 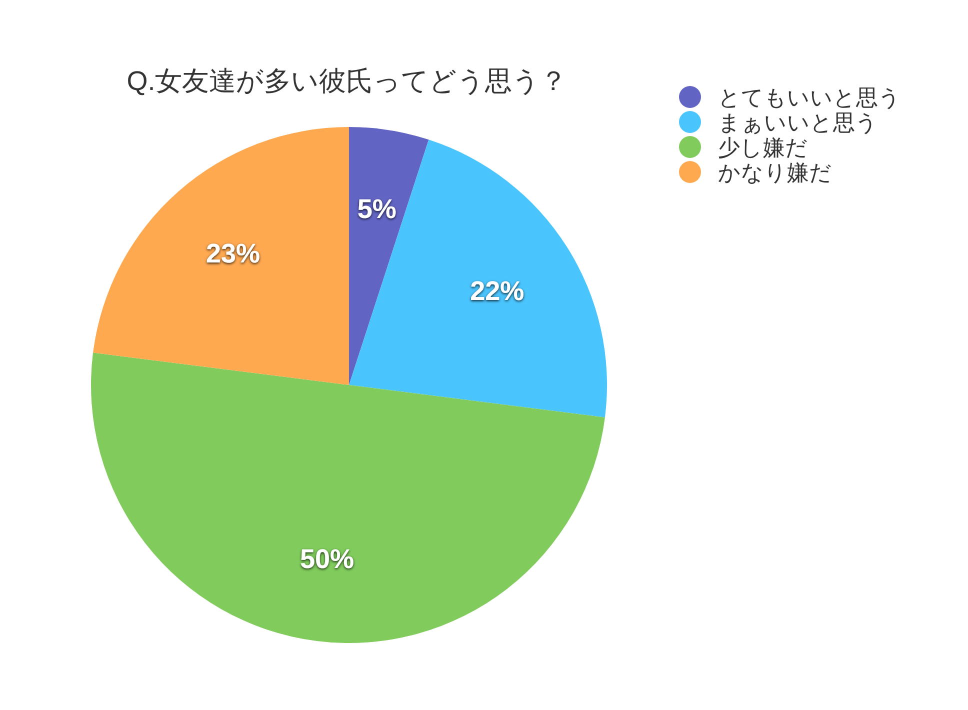 I want to click on data-label: 50%, so click(x=327, y=559).